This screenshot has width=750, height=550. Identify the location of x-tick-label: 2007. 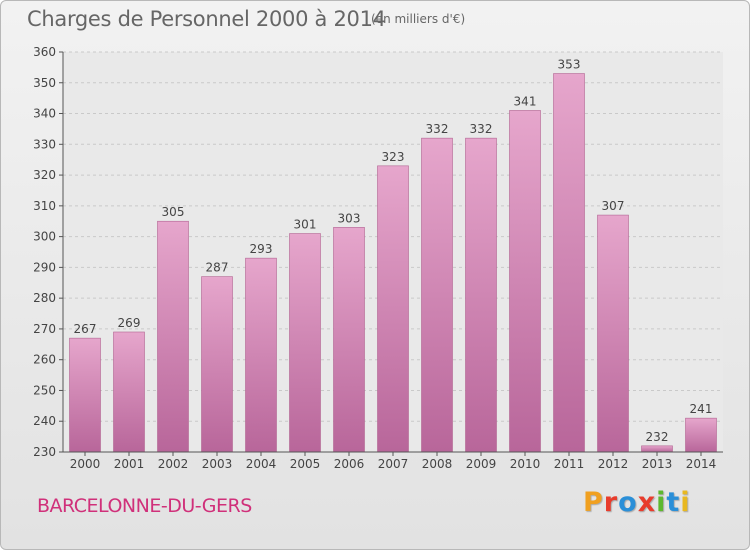
(393, 464).